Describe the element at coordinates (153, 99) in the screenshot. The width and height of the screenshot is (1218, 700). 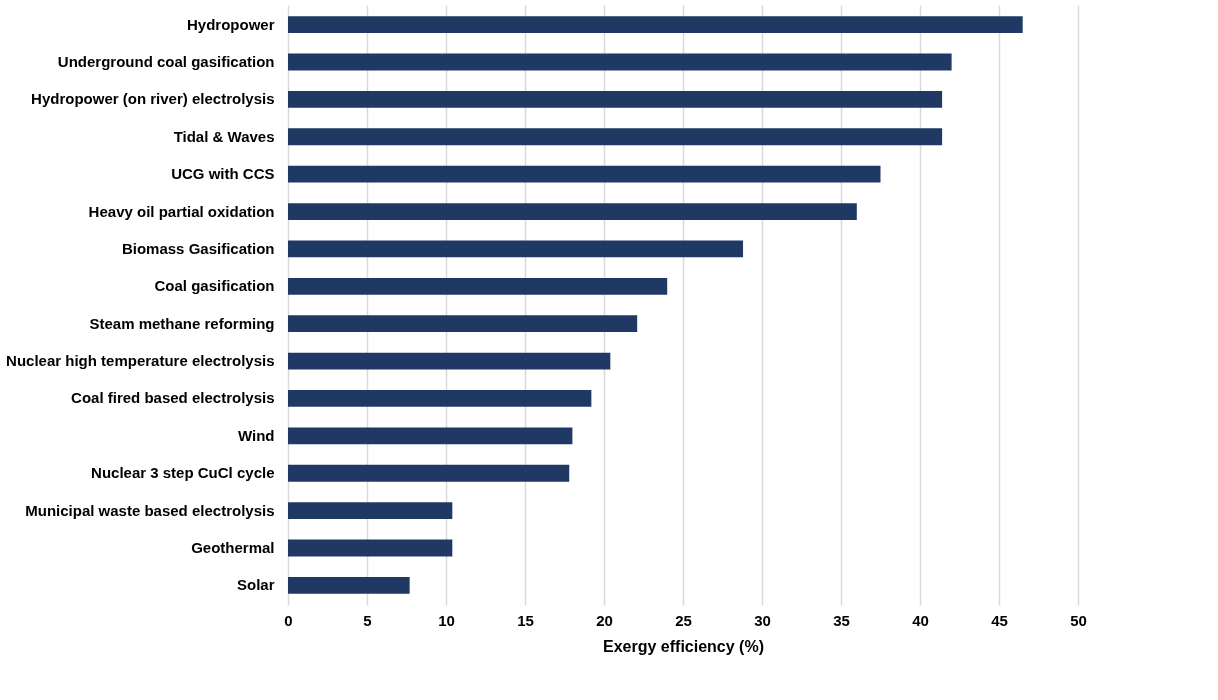
I see `y-tick-label: Hydropower (on river) electrolysis` at that location.